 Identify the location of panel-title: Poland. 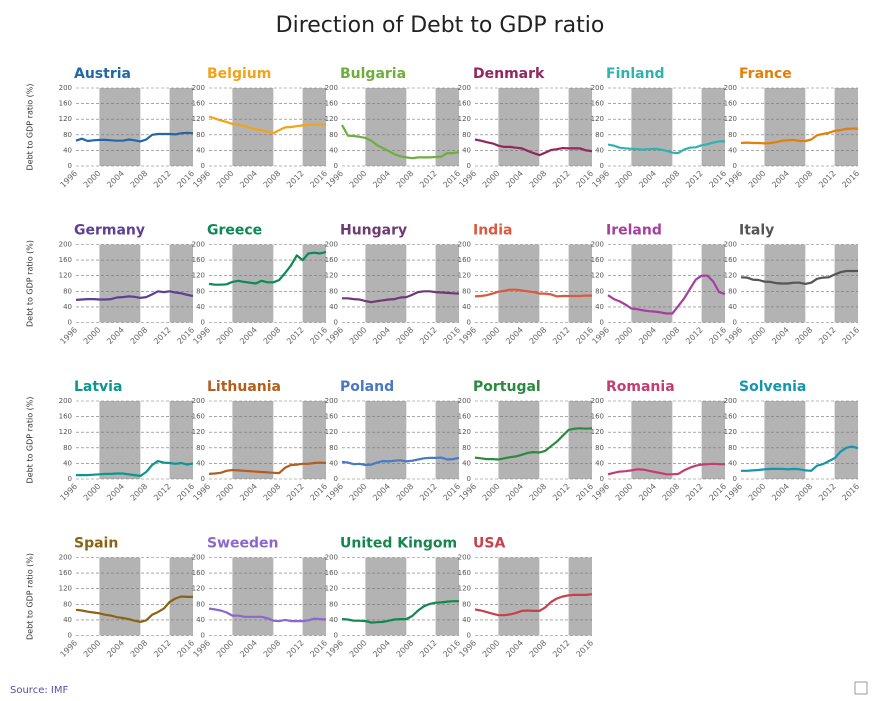
(367, 387).